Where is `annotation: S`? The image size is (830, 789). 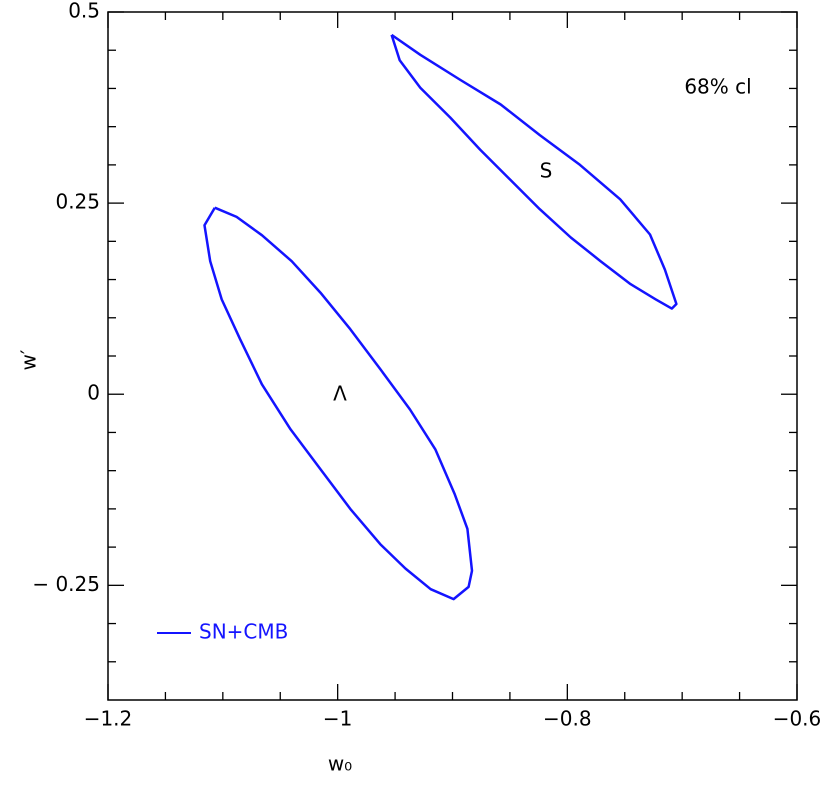 annotation: S is located at coordinates (546, 171).